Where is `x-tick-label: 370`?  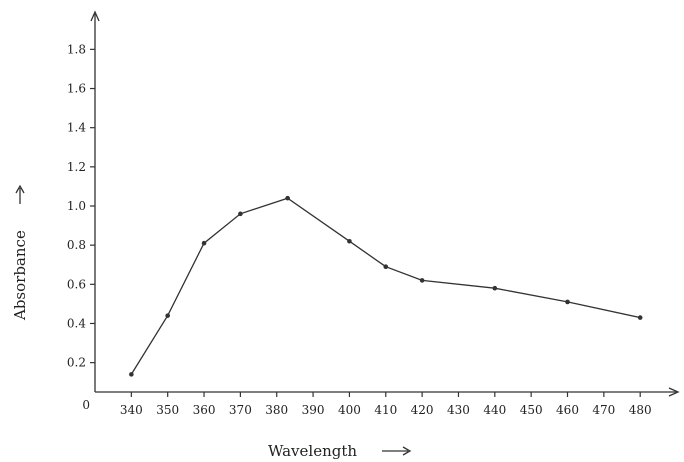
x-tick-label: 370 is located at coordinates (240, 410).